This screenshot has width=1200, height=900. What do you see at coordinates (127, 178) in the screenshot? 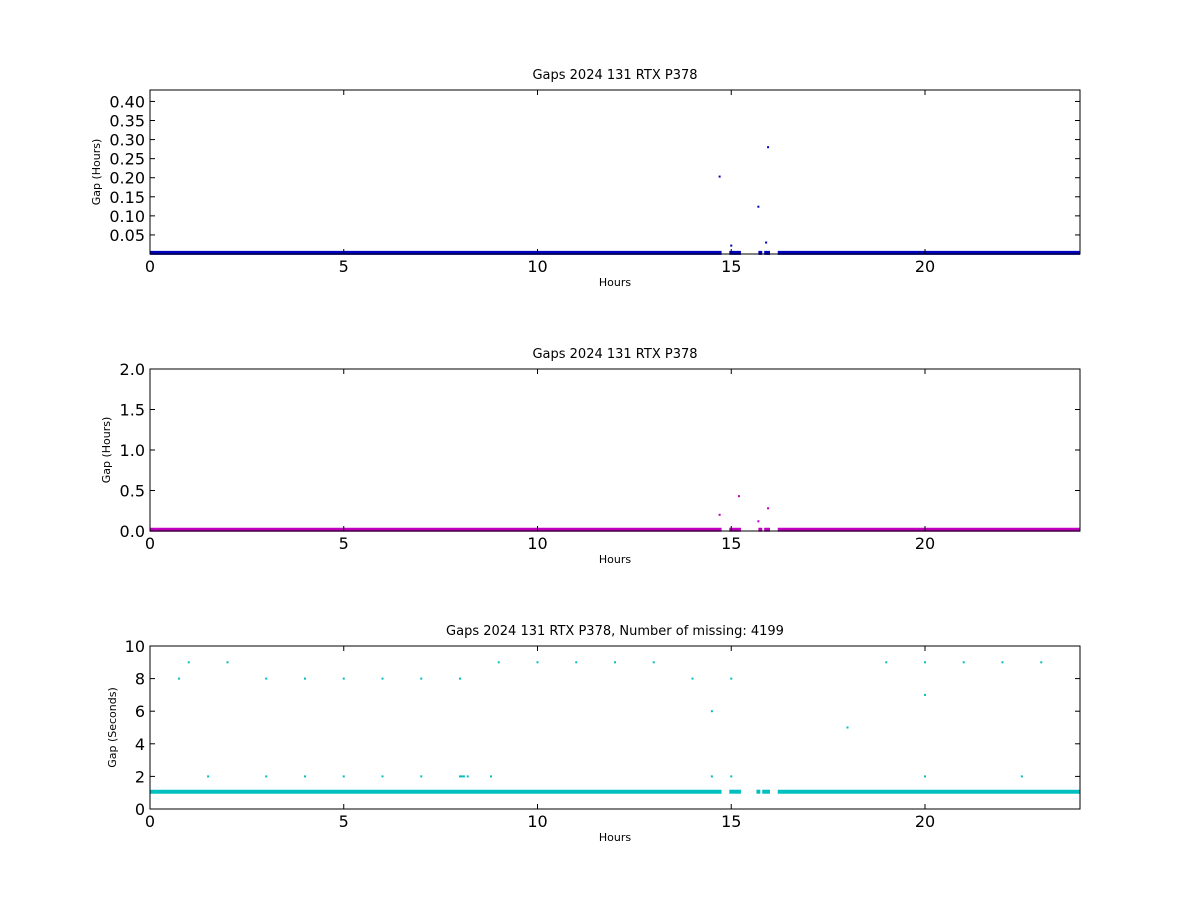
I see `y-tick-label: 0.20` at bounding box center [127, 178].